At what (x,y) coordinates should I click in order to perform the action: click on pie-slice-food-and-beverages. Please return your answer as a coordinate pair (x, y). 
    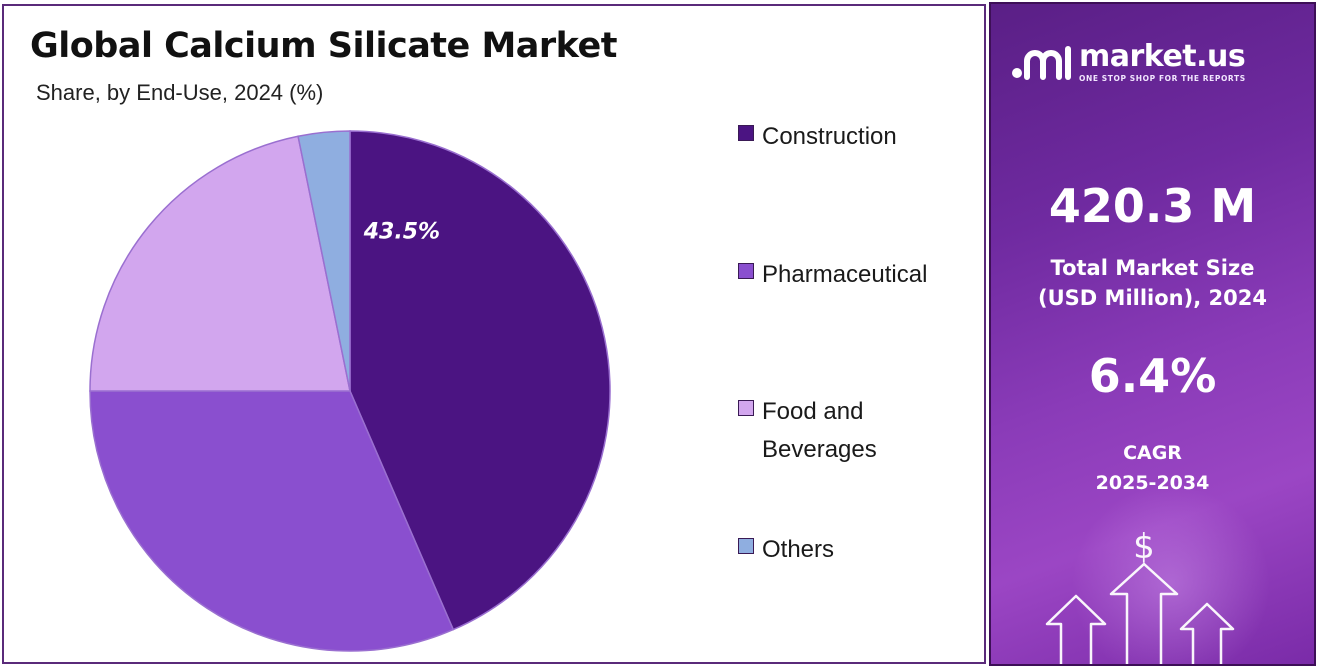
    Looking at the image, I should click on (220, 263).